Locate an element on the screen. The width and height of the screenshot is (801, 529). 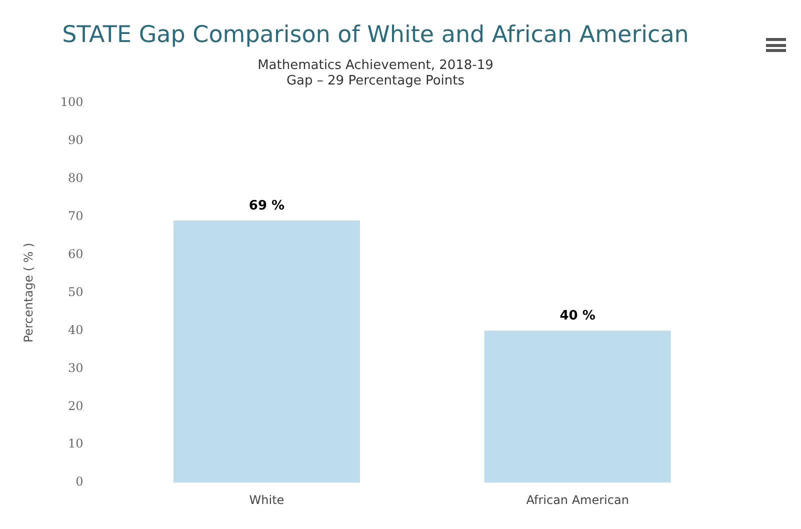
y-tick-label: 20 is located at coordinates (76, 405).